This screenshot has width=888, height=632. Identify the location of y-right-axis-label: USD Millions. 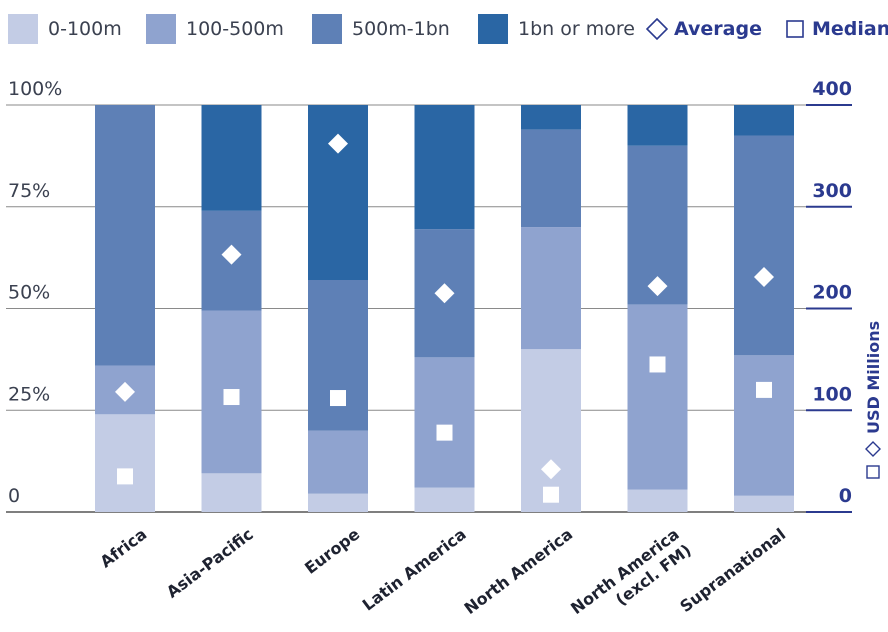
(873, 377).